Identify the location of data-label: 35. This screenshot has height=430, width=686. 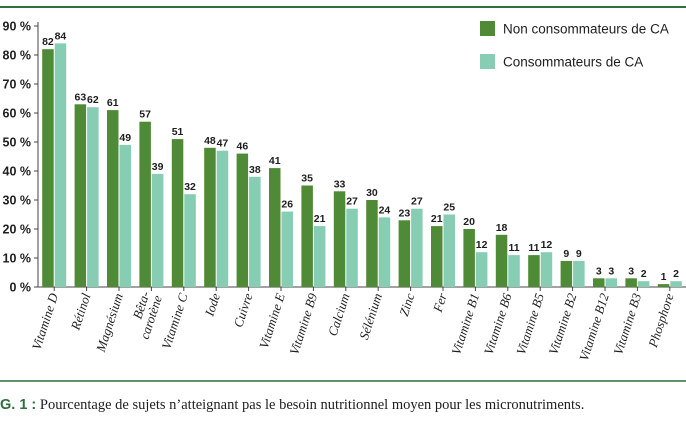
(307, 179).